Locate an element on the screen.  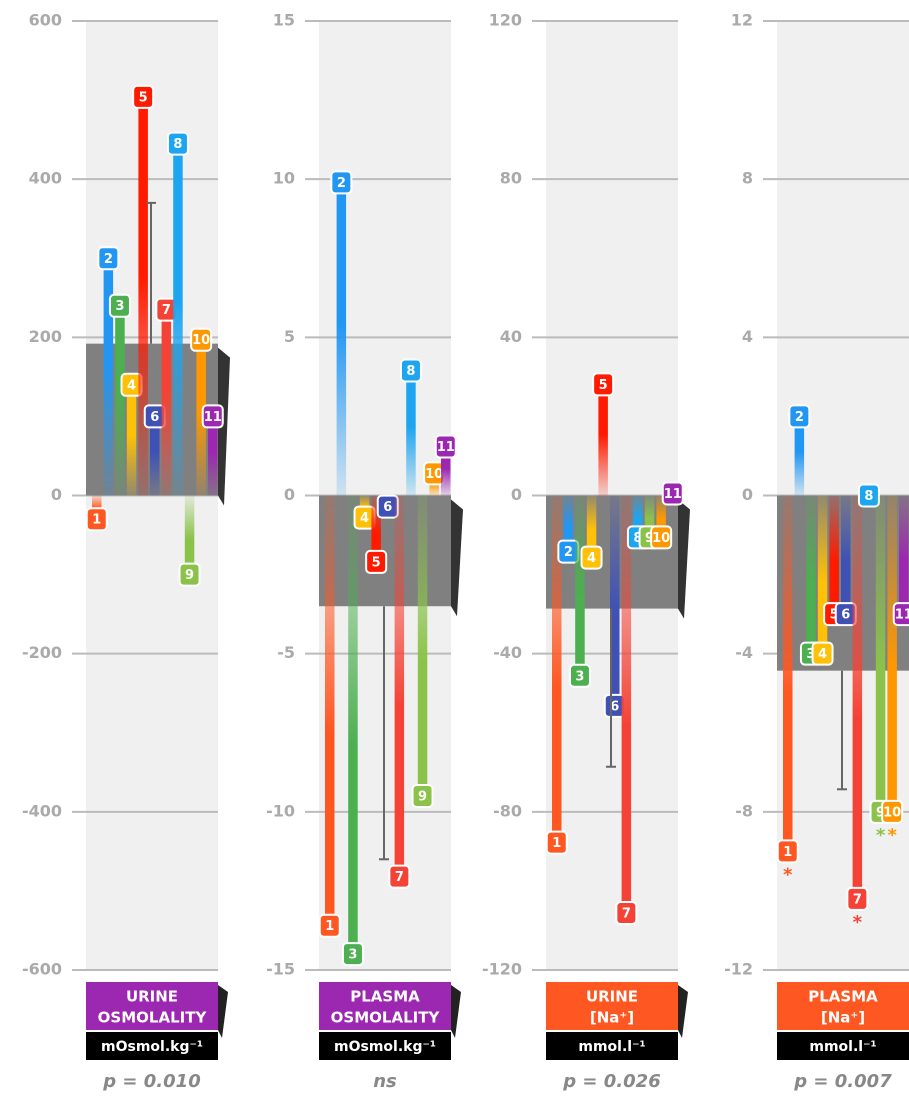
subject-label: 2 is located at coordinates (108, 259).